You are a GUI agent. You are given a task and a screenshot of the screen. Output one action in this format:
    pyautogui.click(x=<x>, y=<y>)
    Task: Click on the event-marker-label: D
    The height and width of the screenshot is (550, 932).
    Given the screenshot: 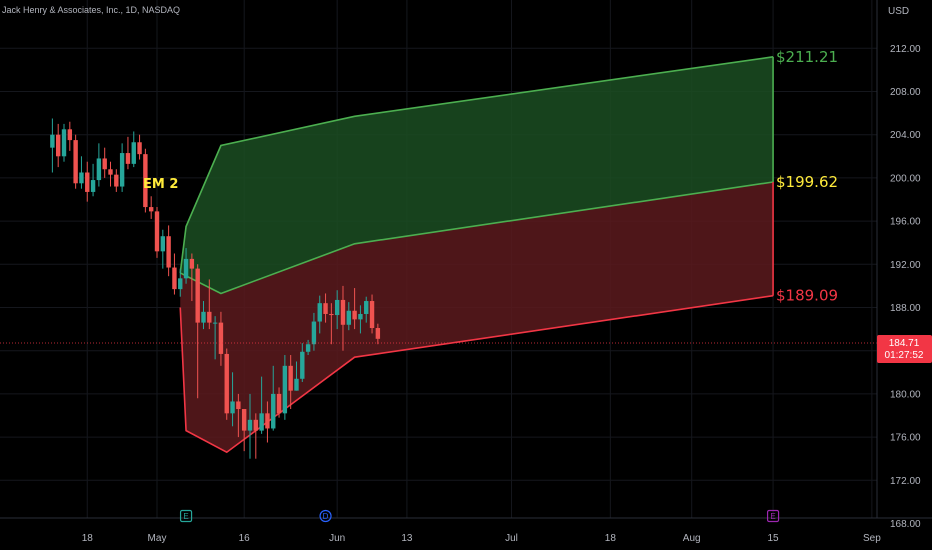 What is the action you would take?
    pyautogui.click(x=326, y=516)
    